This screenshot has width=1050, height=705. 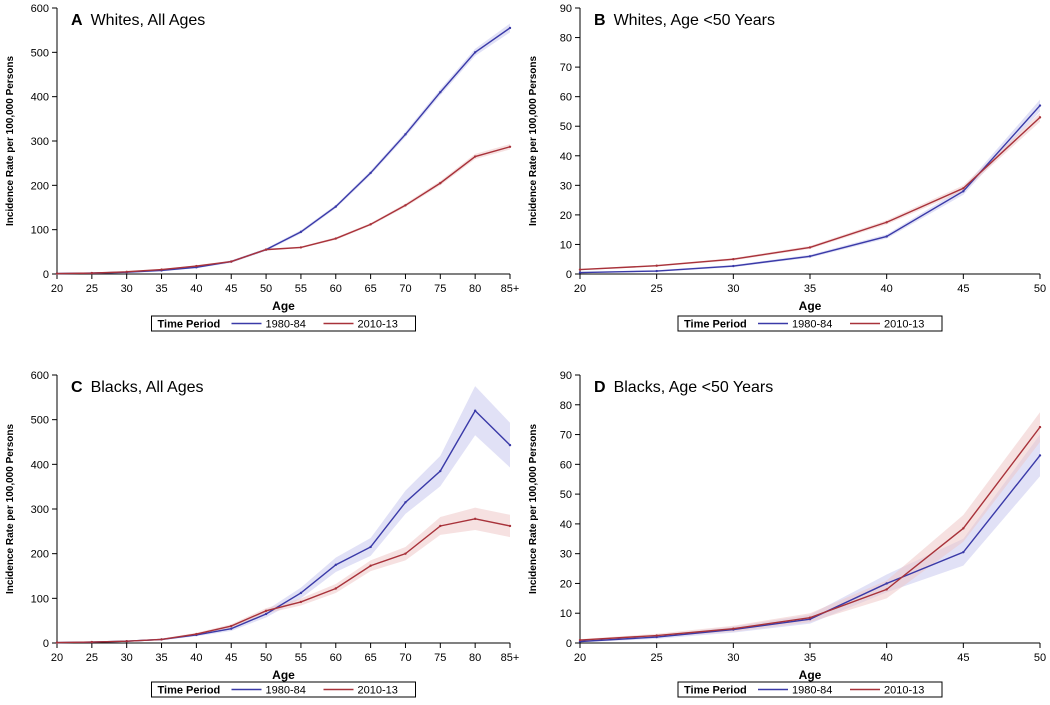 I want to click on y-axis-title: Incidence Rate per 100,000 Persons, so click(x=533, y=141).